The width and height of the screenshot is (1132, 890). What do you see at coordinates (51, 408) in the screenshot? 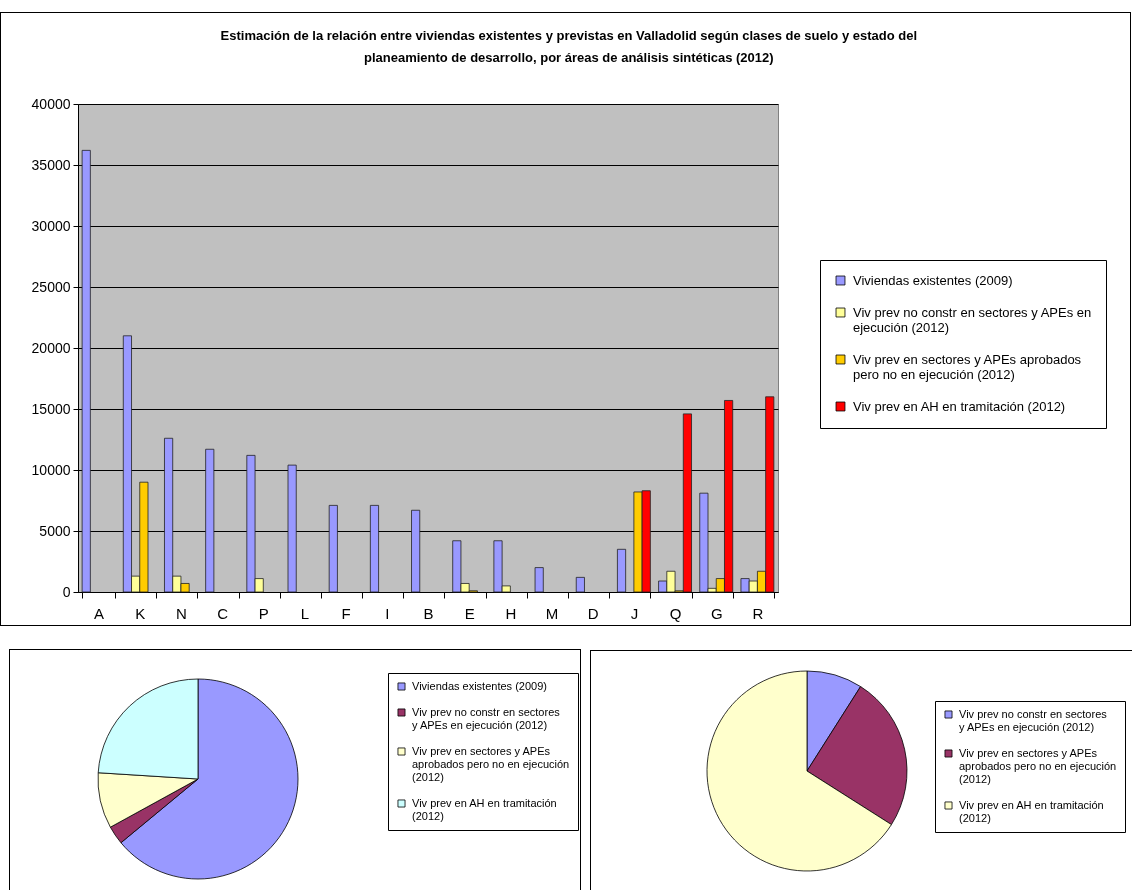
I see `y-tick-label: 15000` at bounding box center [51, 408].